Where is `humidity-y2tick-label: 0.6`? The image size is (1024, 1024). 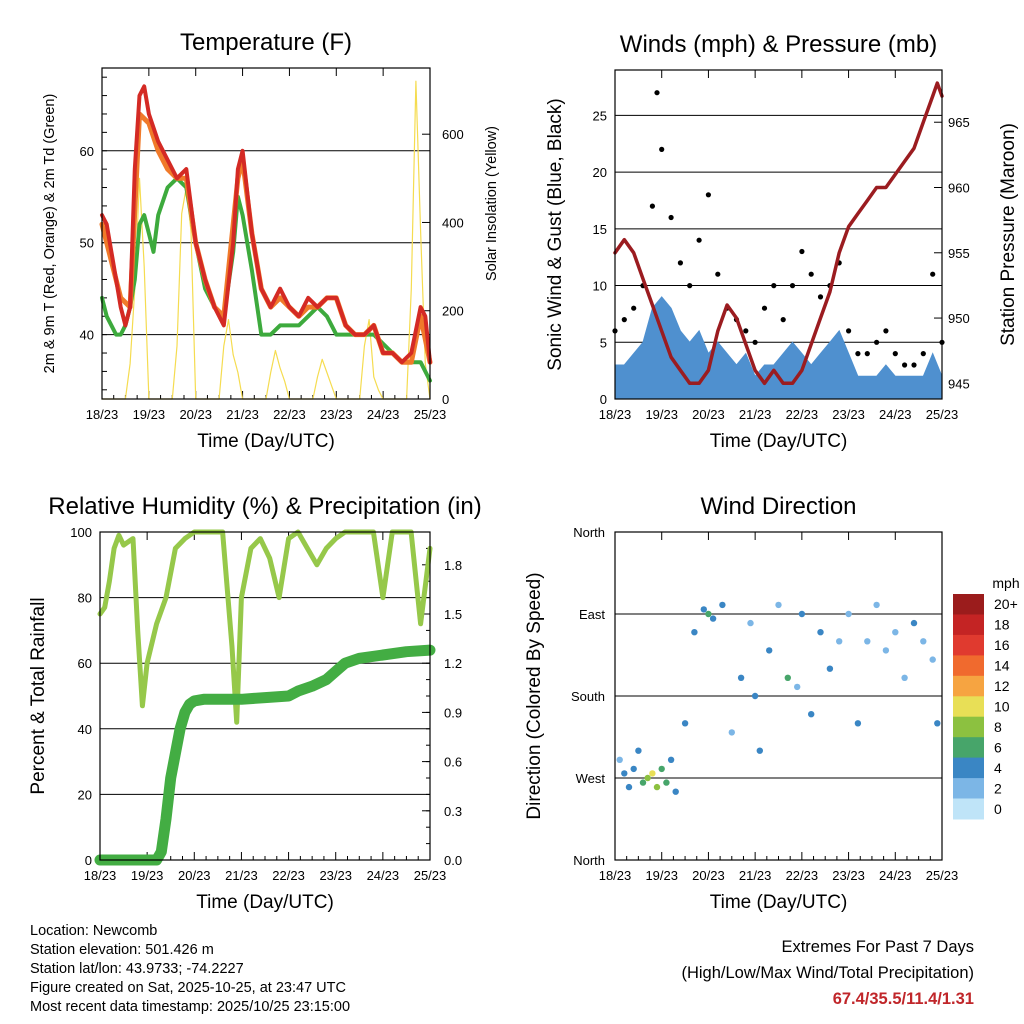 humidity-y2tick-label: 0.6 is located at coordinates (453, 762).